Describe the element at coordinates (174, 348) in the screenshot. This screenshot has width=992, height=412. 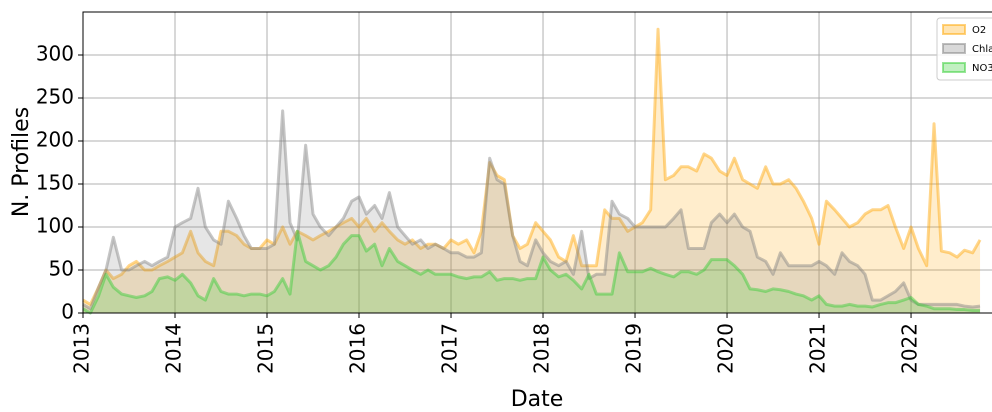
I see `x-tick-label: 2014` at that location.